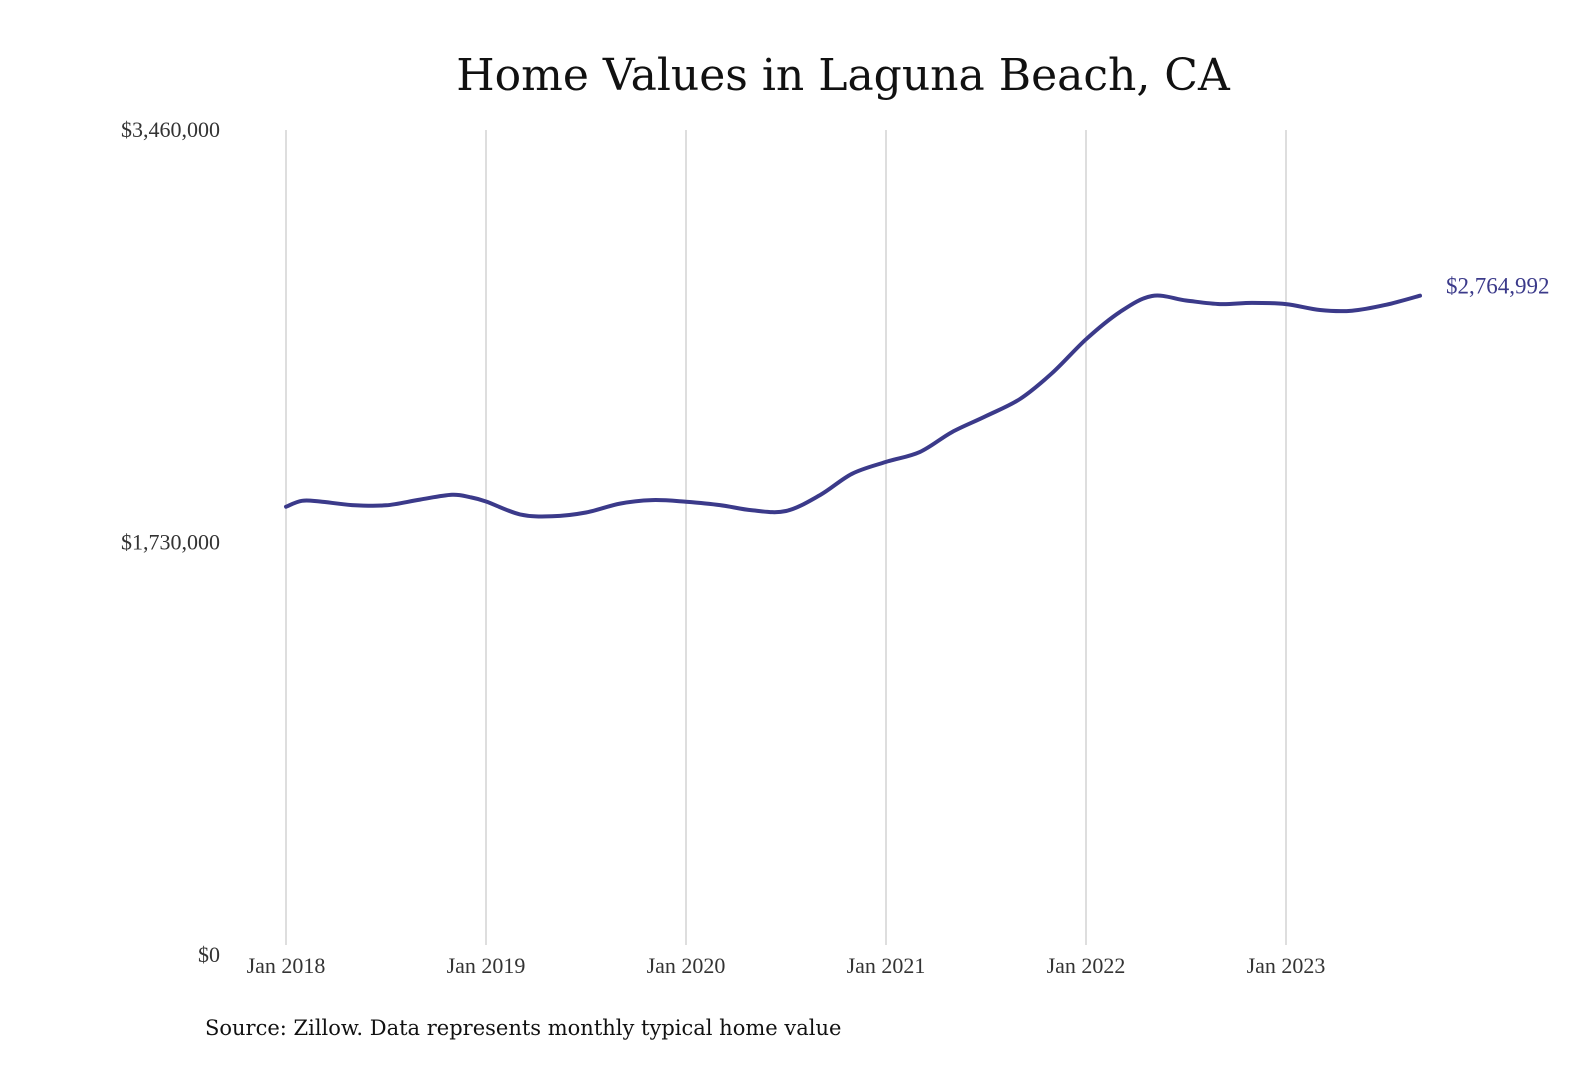 This screenshot has height=1070, width=1580. I want to click on y-tick-labels: $0 $1,730,000 $3,460,000, so click(170, 542).